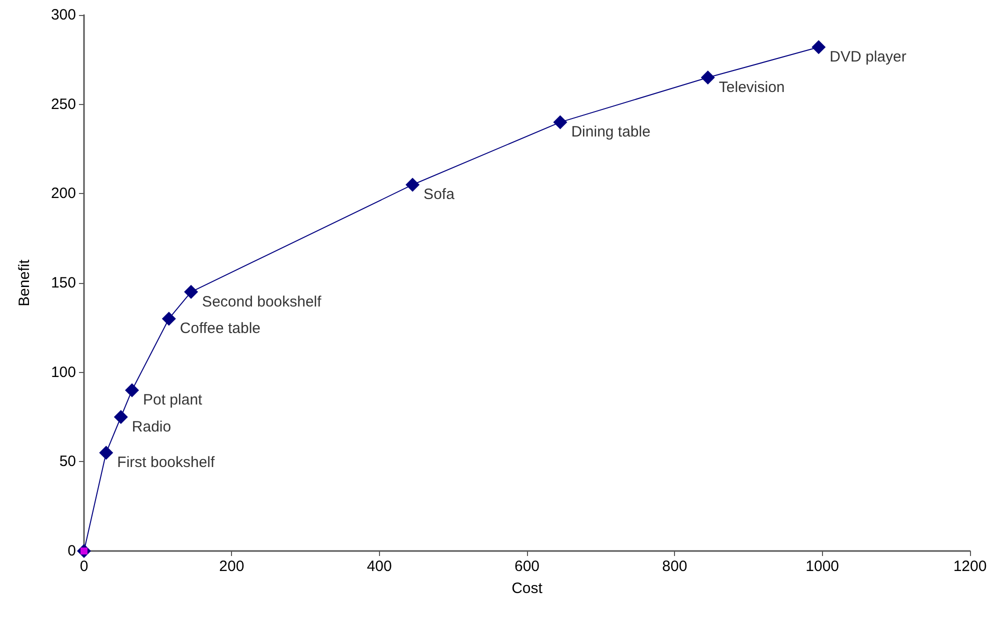 This screenshot has height=622, width=997. What do you see at coordinates (72, 551) in the screenshot?
I see `y-tick-label: 0` at bounding box center [72, 551].